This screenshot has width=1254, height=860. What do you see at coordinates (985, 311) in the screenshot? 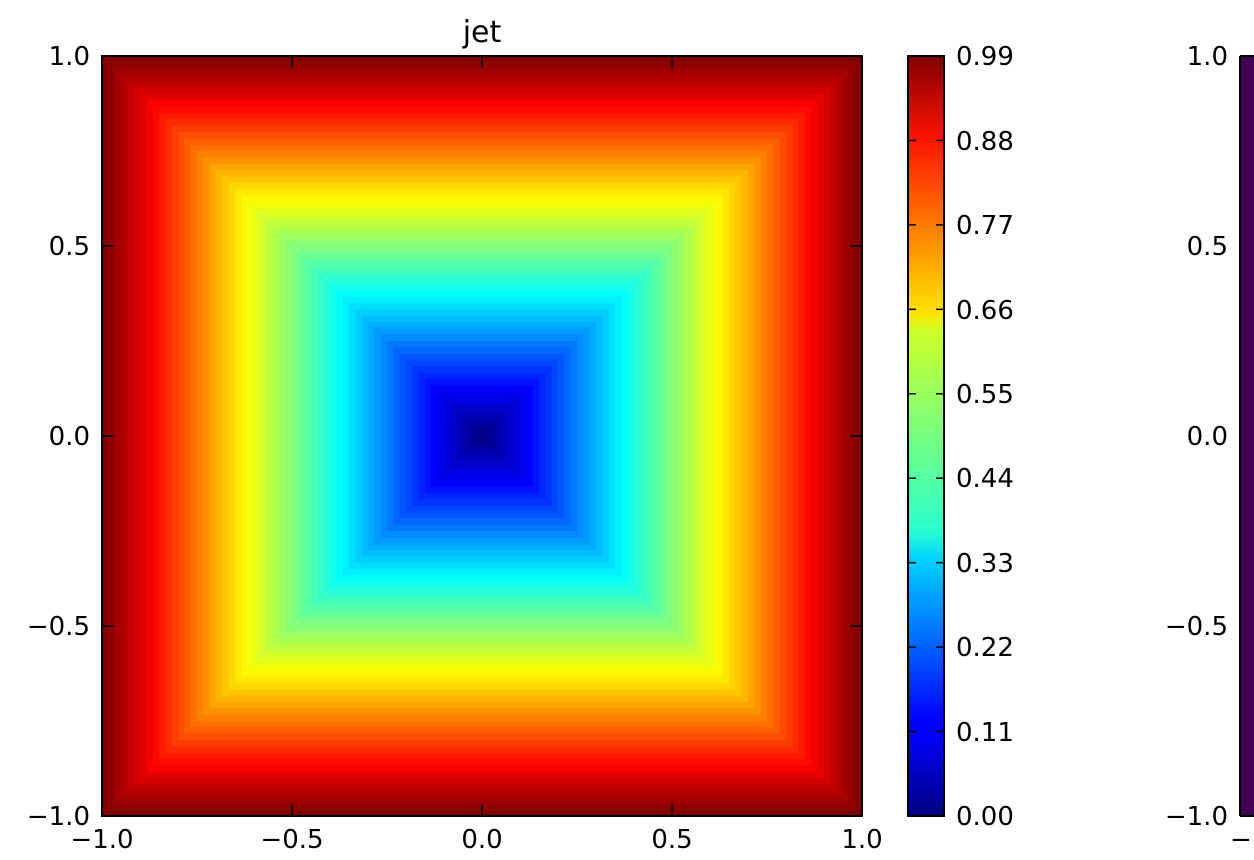
I see `colorbar-tick-label: 0.66` at bounding box center [985, 311].